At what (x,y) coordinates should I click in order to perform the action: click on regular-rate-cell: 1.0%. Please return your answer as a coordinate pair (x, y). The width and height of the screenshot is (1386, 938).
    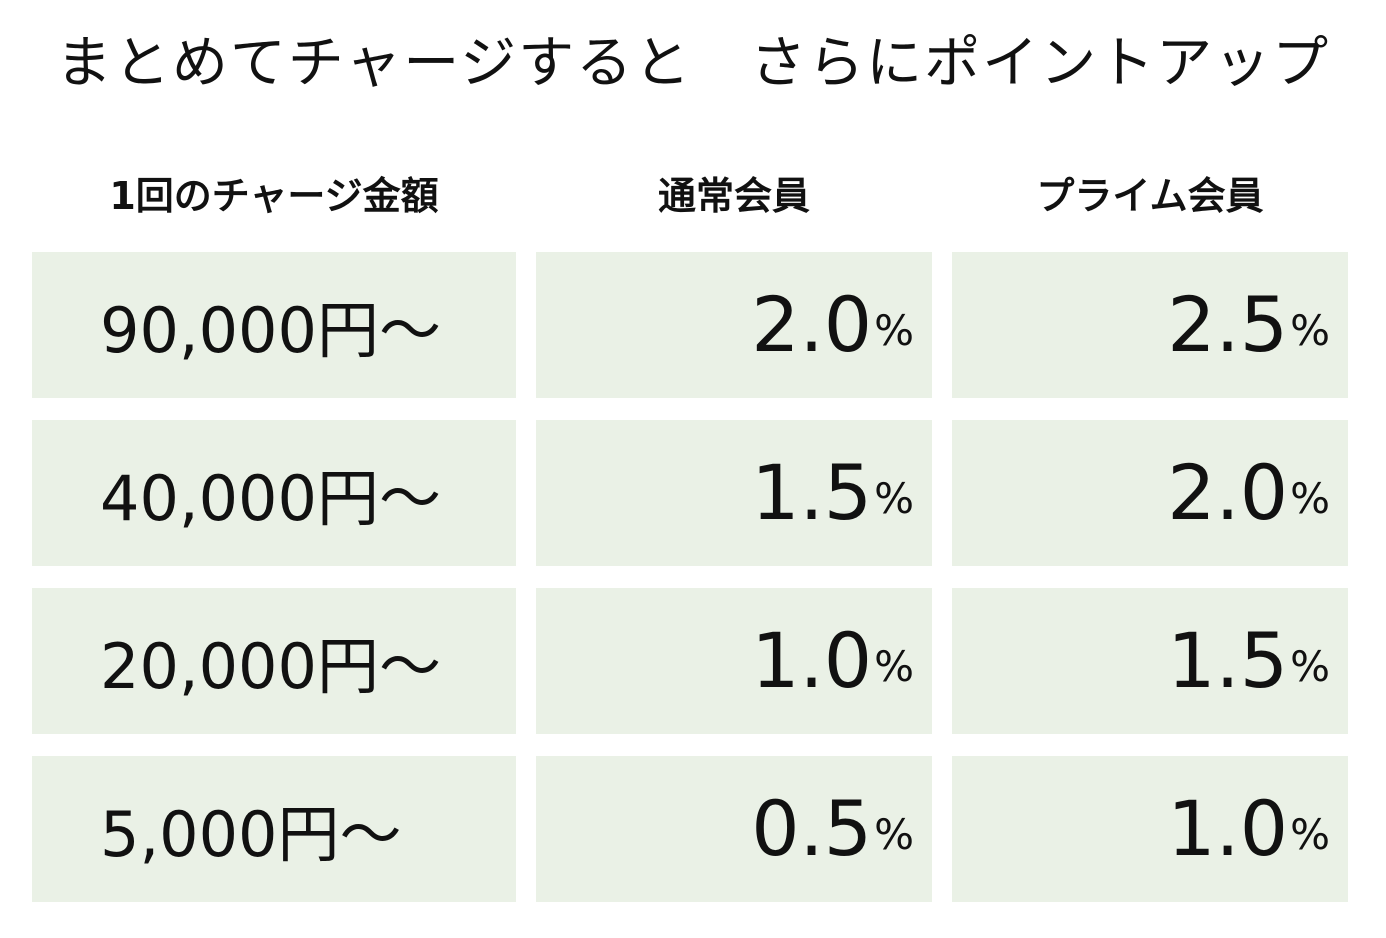
    Looking at the image, I should click on (734, 661).